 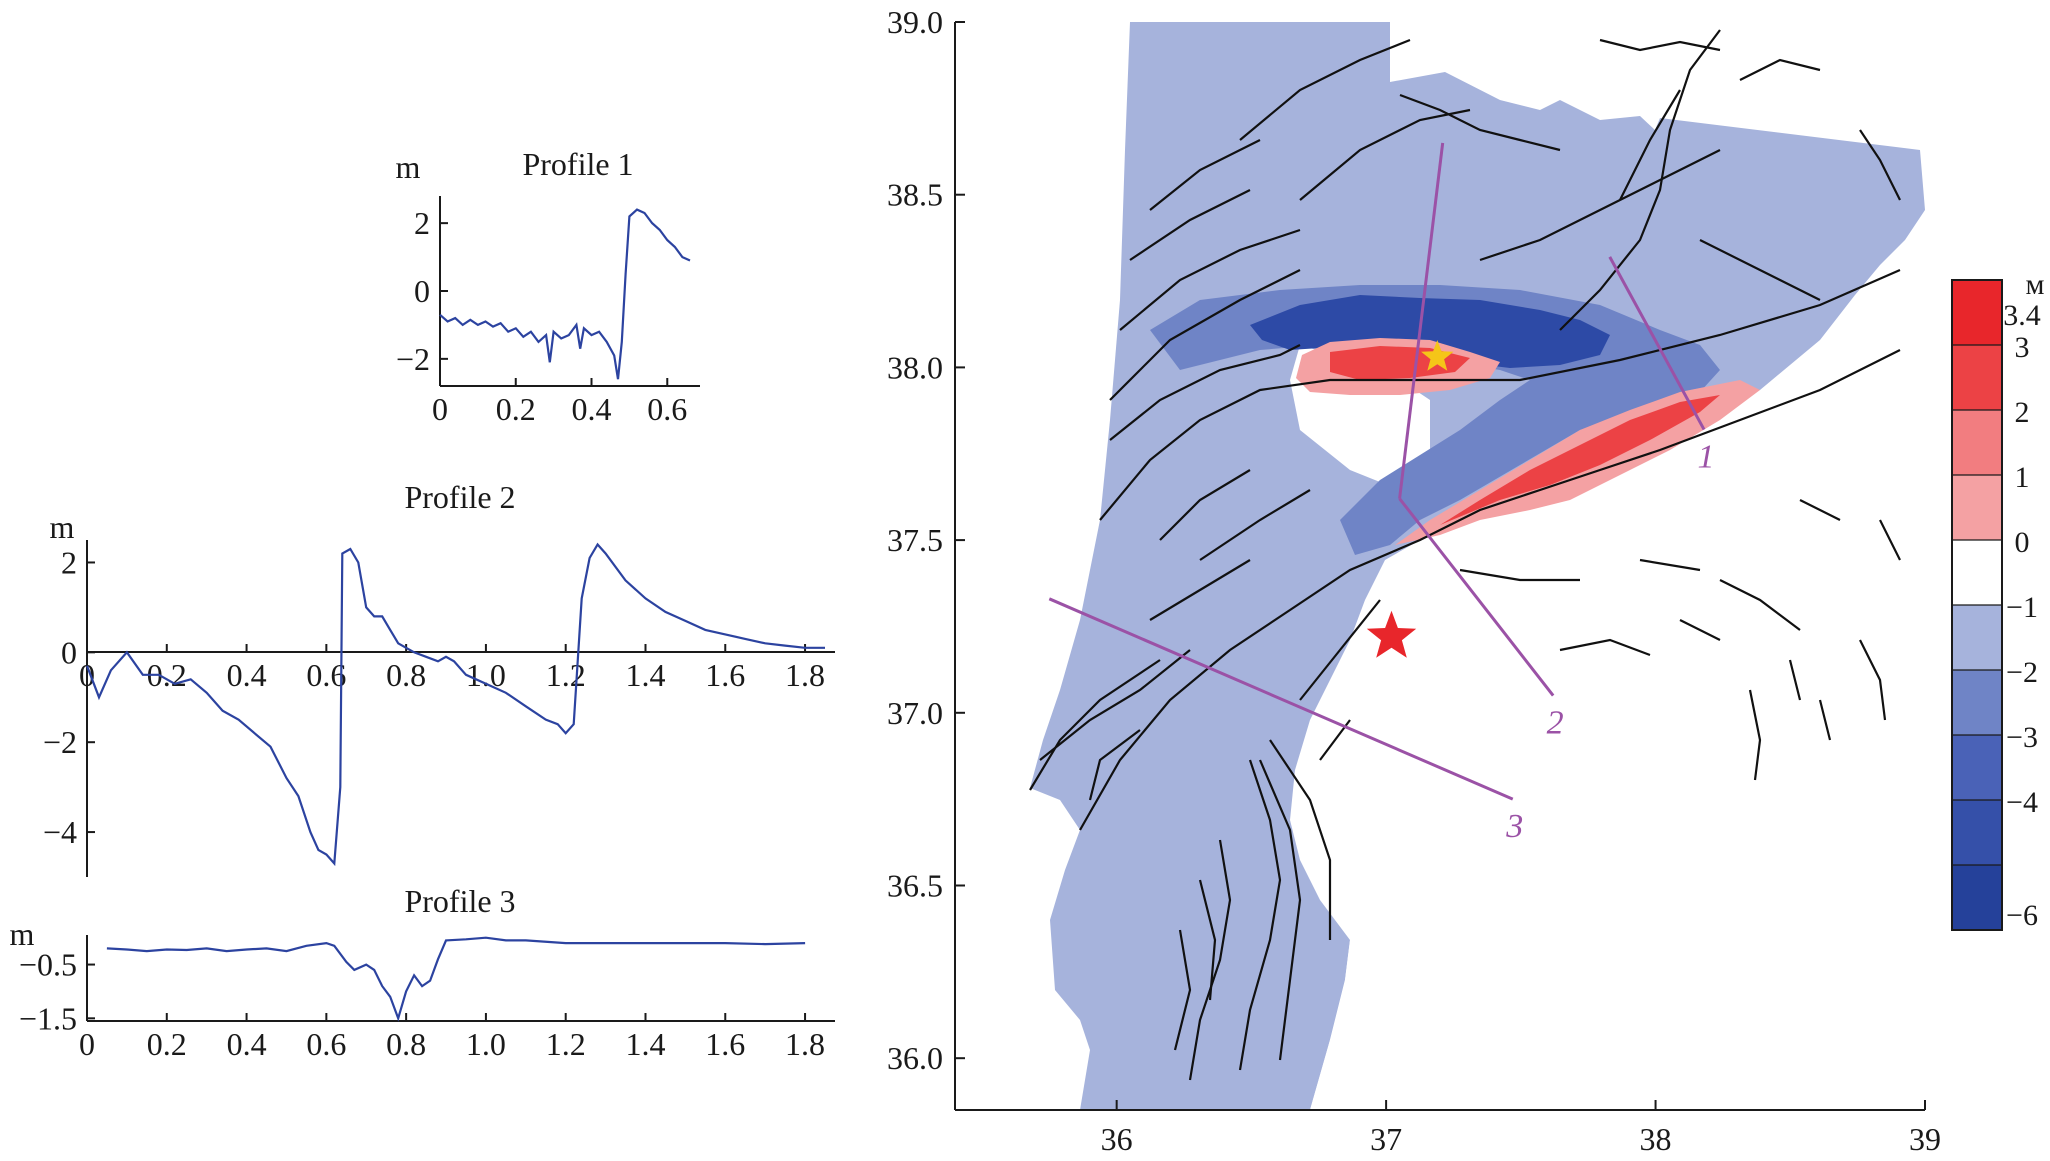 I want to click on map-x-tick-label: 37, so click(x=1386, y=1139).